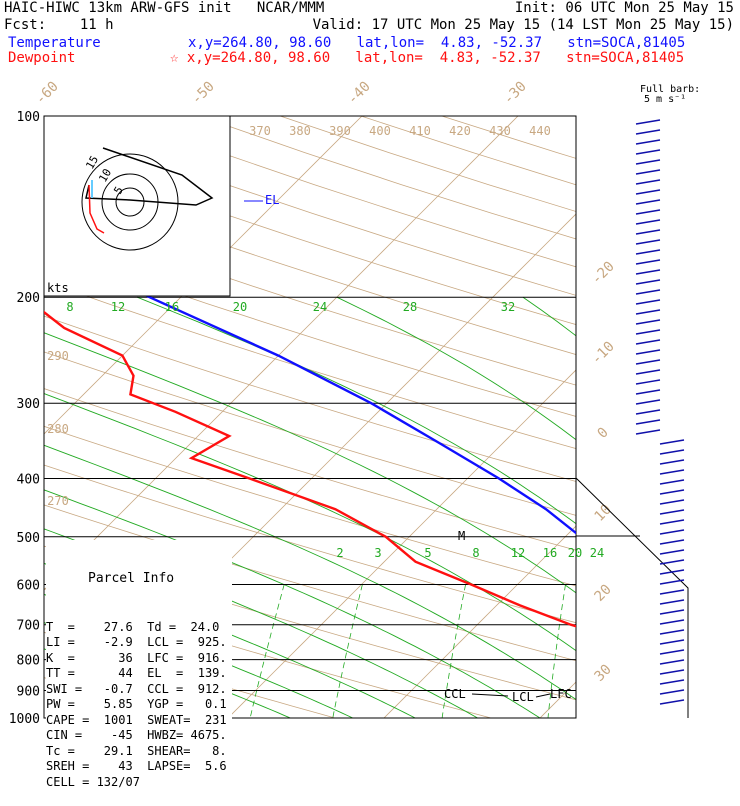 Image resolution: width=740 pixels, height=806 pixels. Describe the element at coordinates (603, 273) in the screenshot. I see `isotherm-label: -20` at that location.